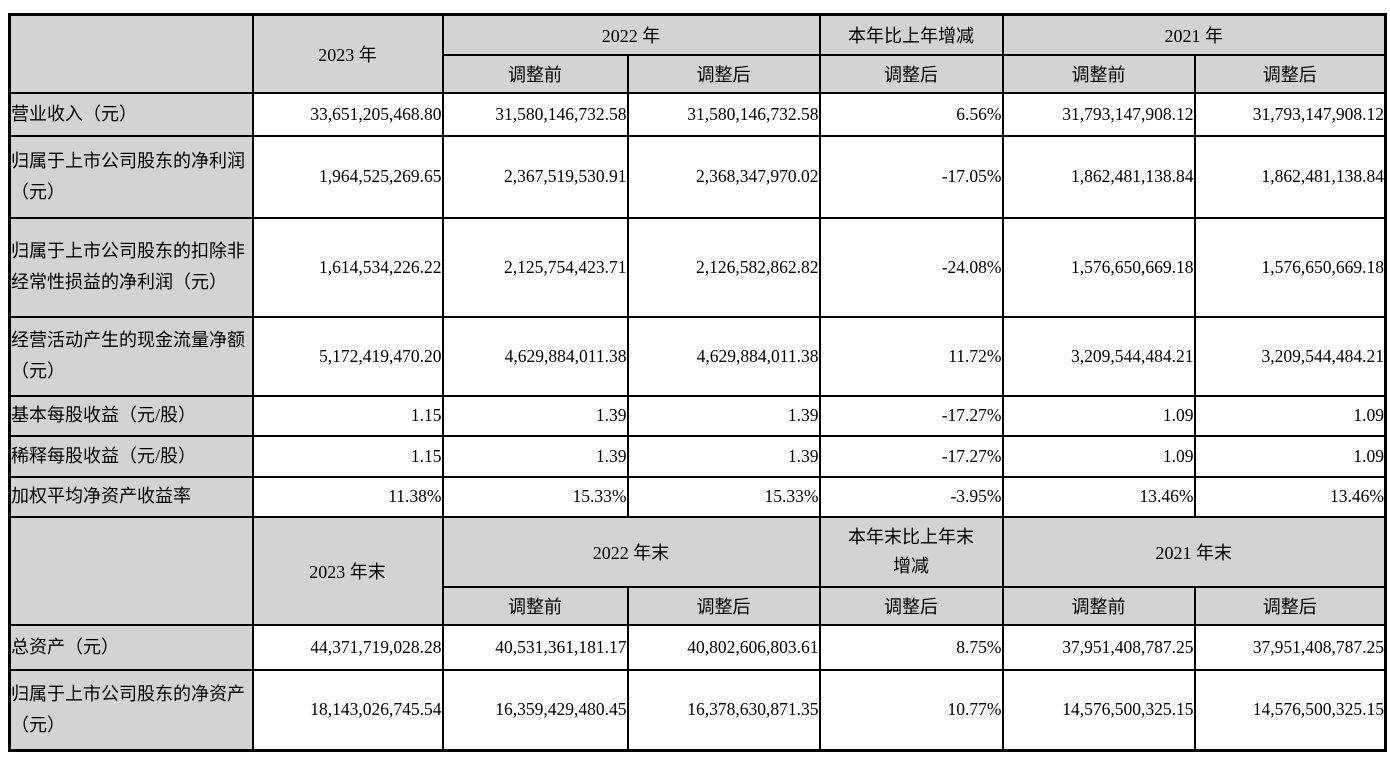 The width and height of the screenshot is (1390, 780). What do you see at coordinates (911, 34) in the screenshot?
I see `header-change: 本年比上年增减` at bounding box center [911, 34].